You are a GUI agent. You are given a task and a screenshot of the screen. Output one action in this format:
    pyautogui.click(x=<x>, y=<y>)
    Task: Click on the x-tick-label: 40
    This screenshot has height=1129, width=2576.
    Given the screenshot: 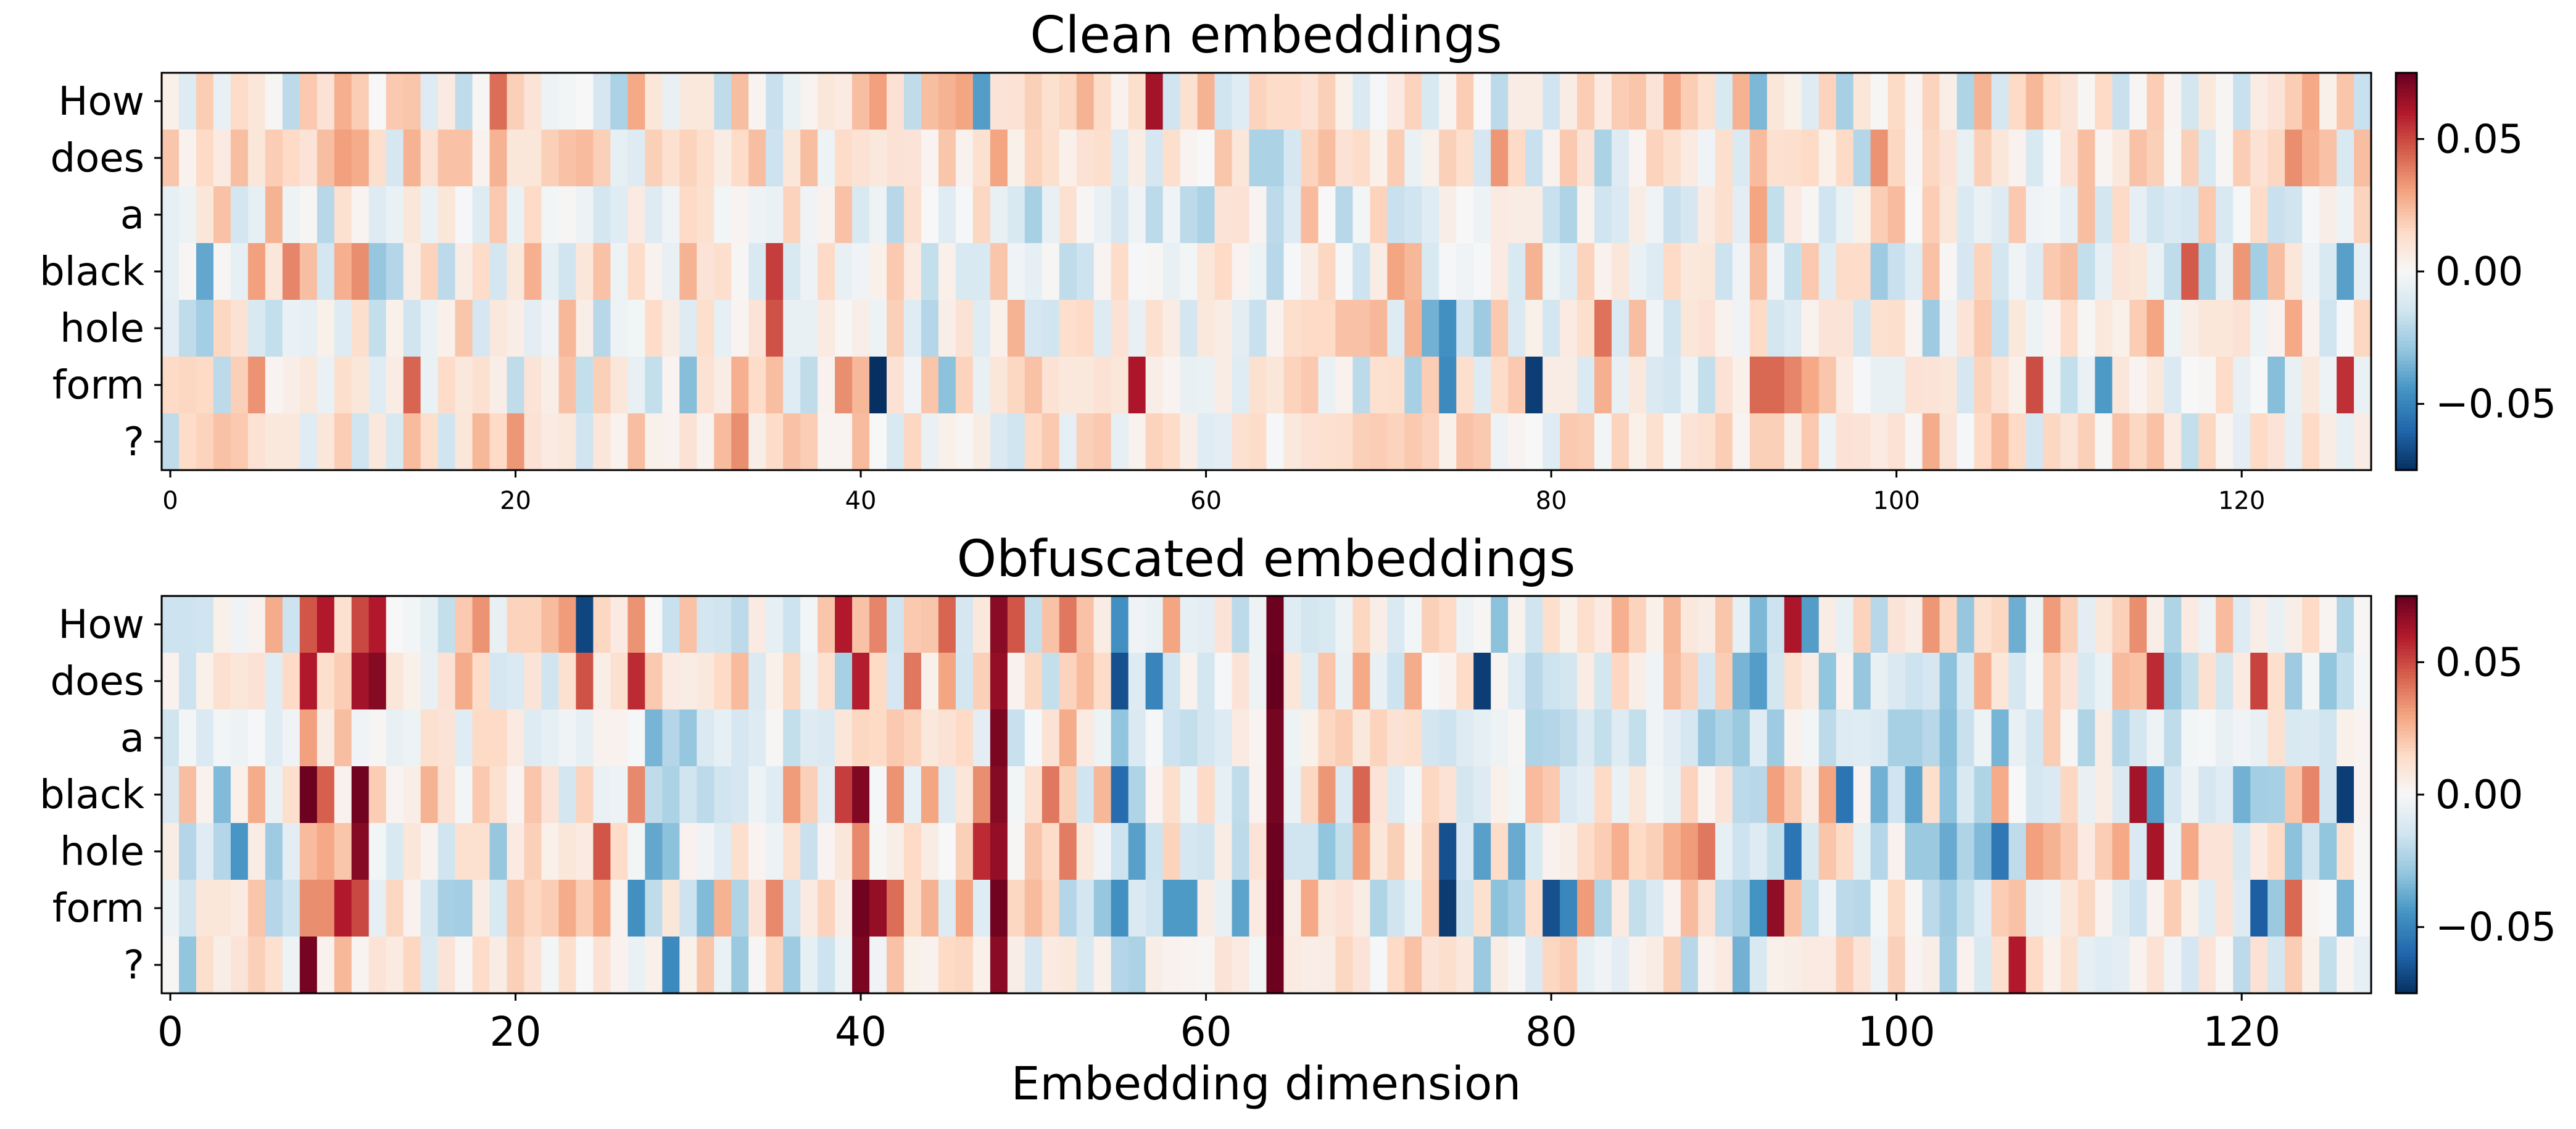 What is the action you would take?
    pyautogui.click(x=861, y=1032)
    